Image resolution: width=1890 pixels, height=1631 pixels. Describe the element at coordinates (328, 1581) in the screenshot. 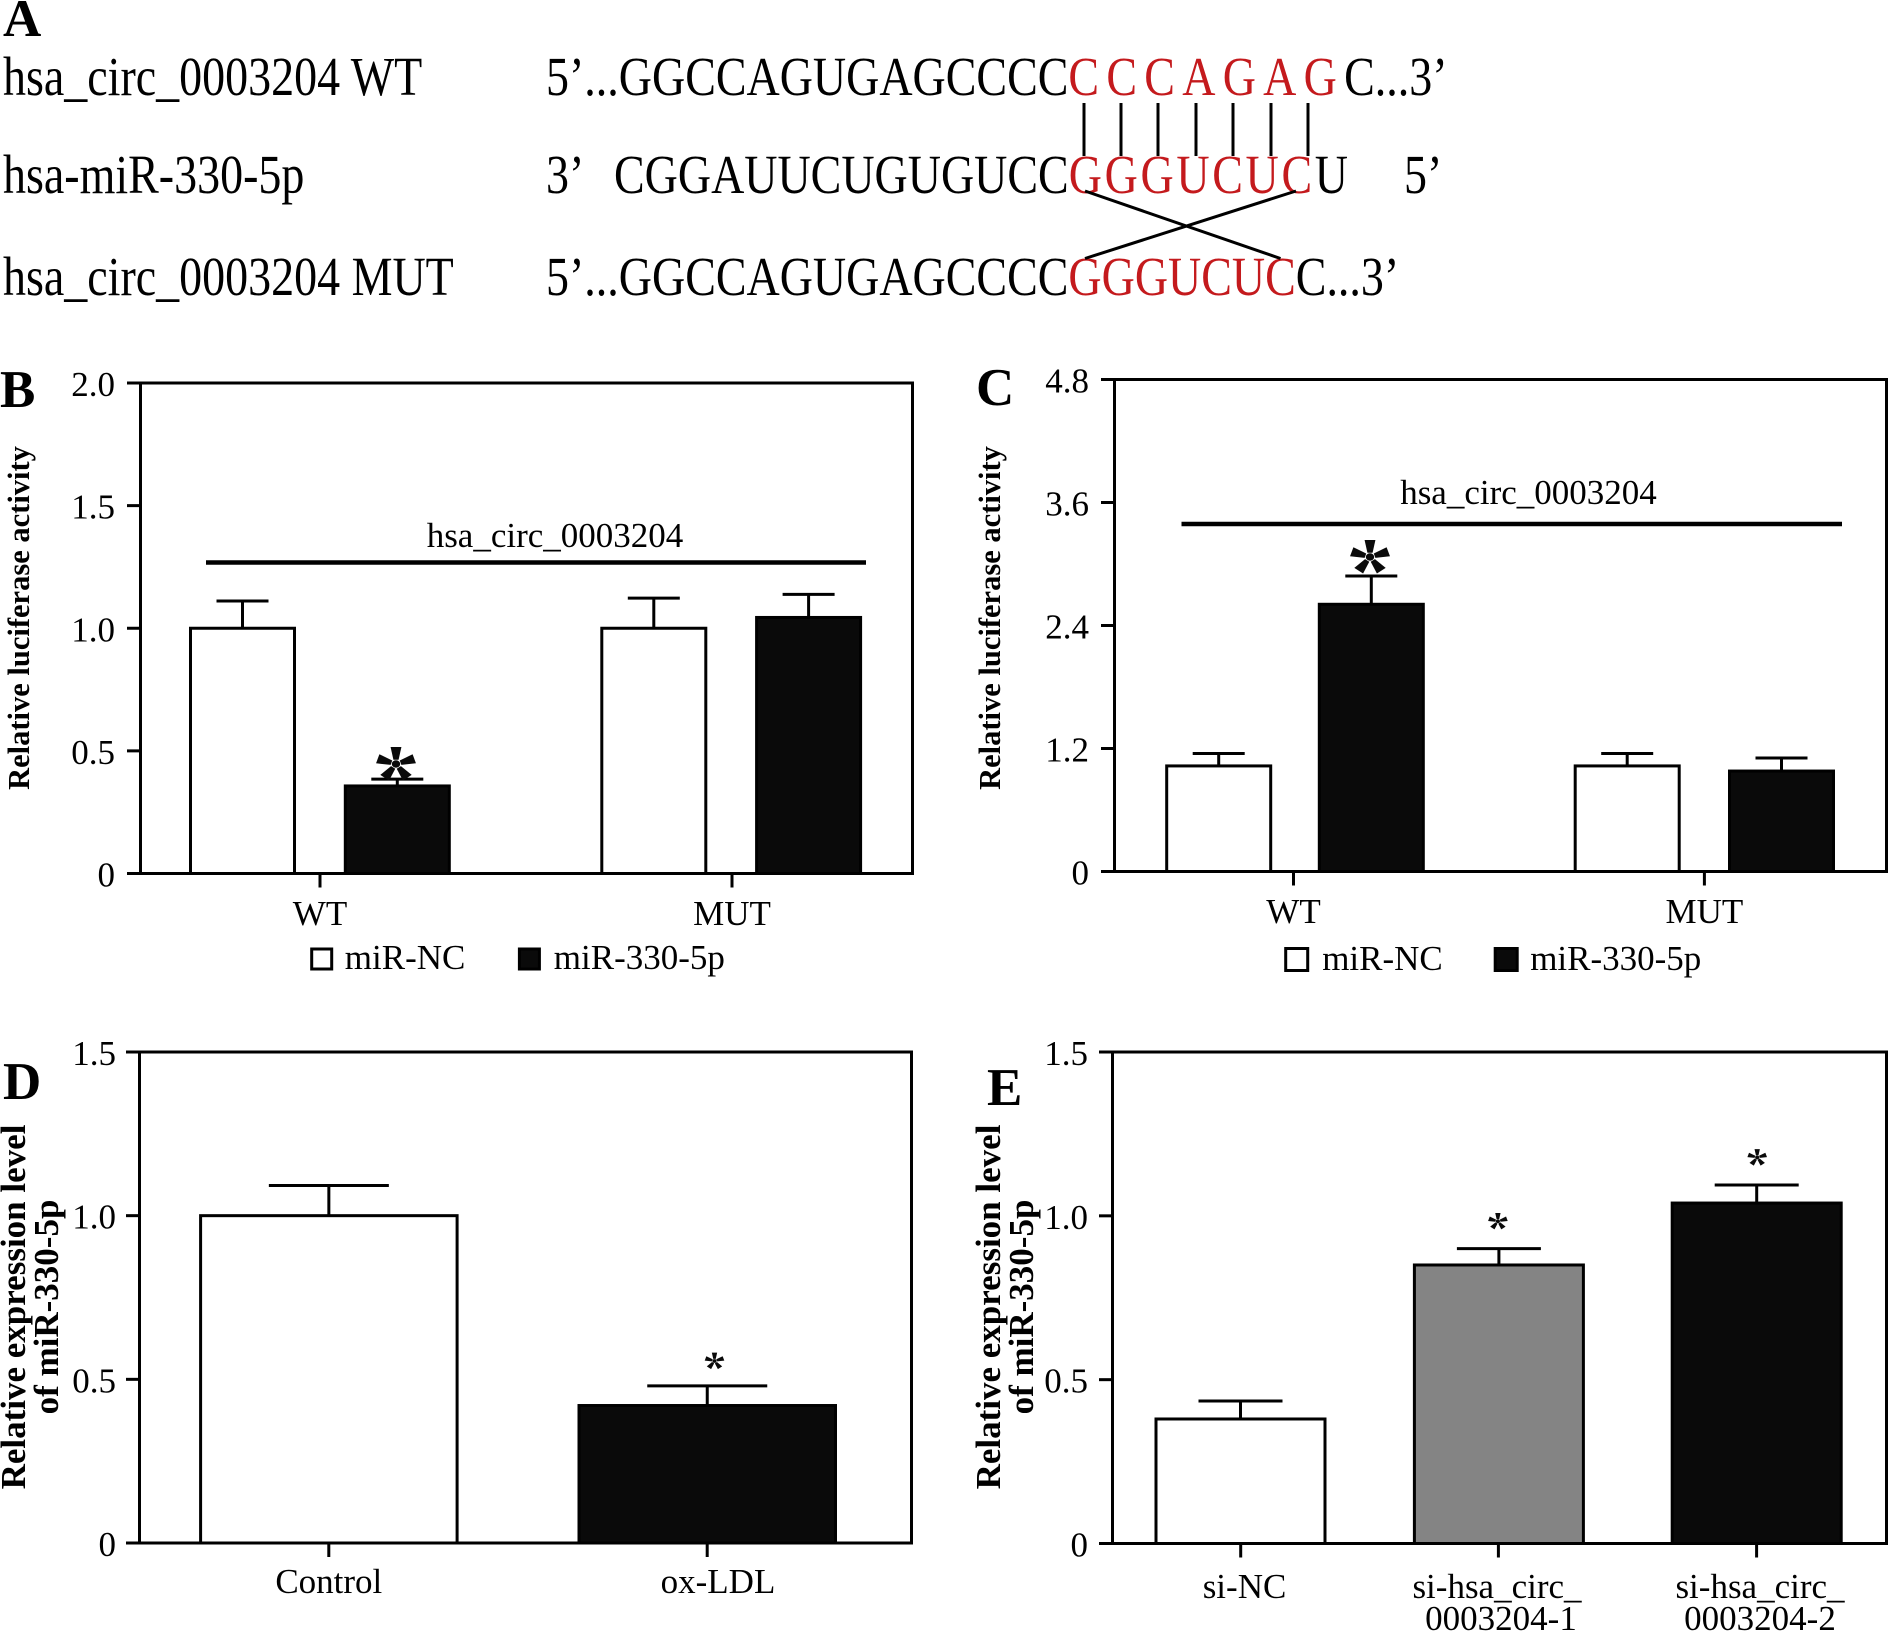

I see `svg-text: Control` at that location.